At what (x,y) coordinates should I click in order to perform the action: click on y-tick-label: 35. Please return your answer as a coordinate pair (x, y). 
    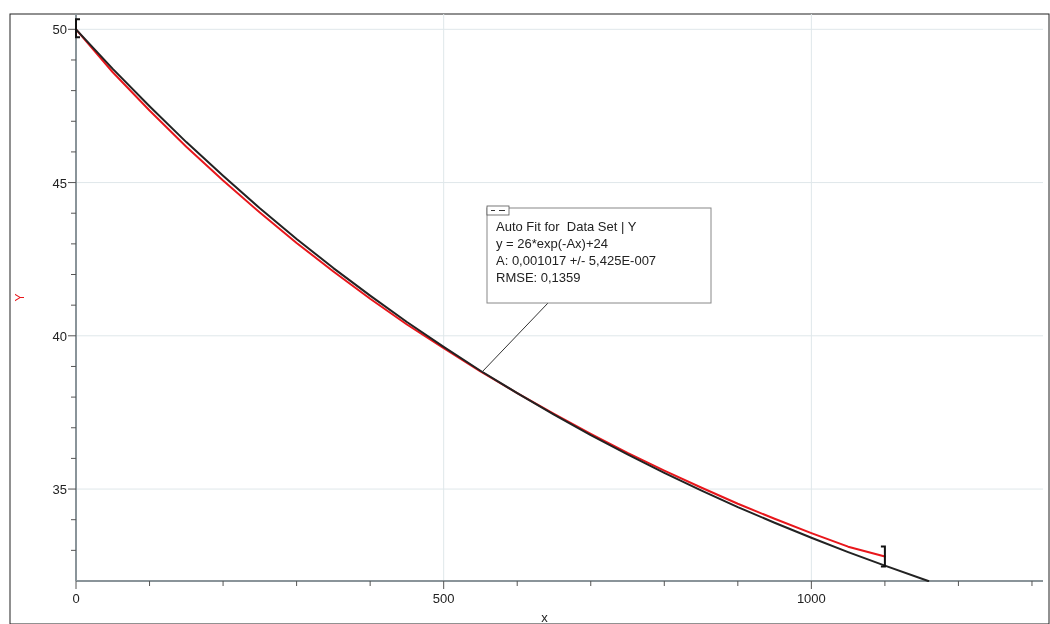
    Looking at the image, I should click on (59, 490).